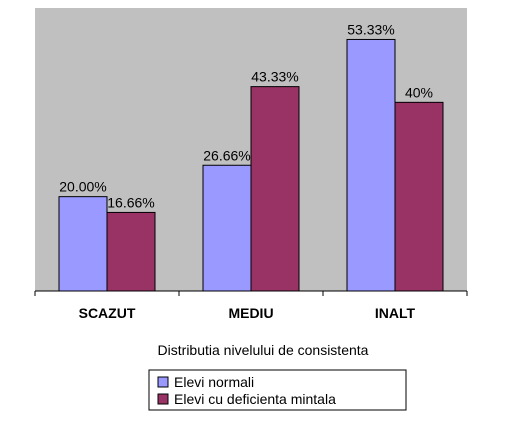  I want to click on x-tick-label: SCAZUT, so click(107, 313).